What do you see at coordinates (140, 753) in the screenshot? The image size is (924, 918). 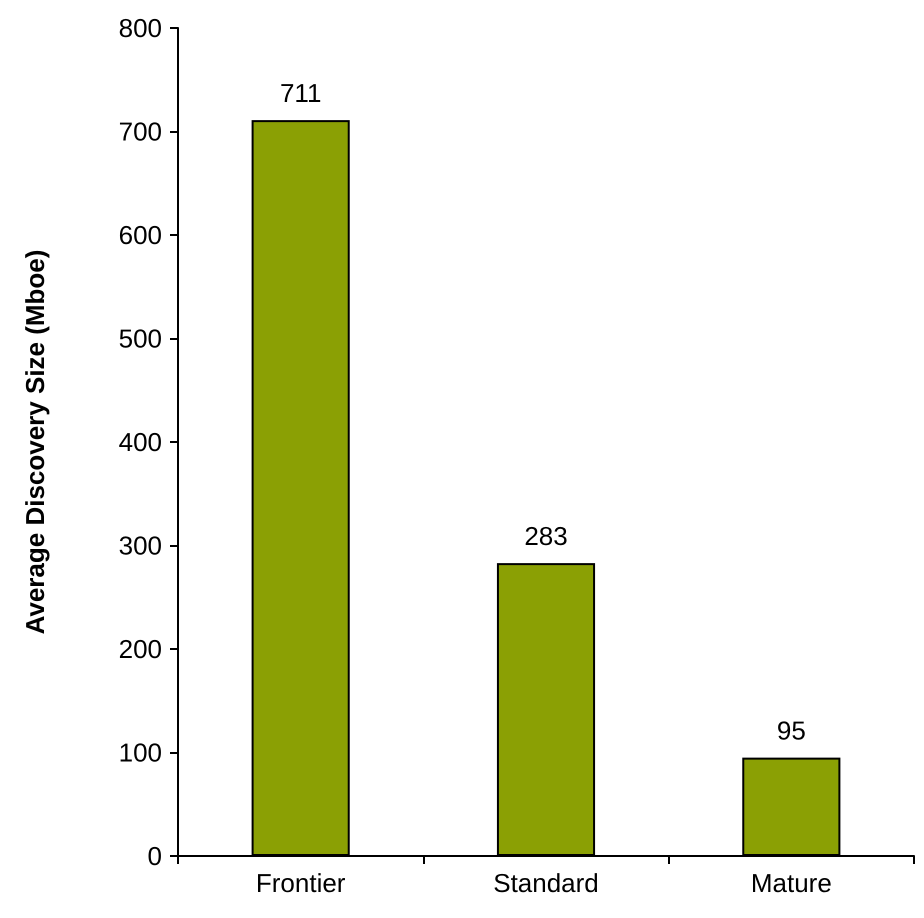 I see `y-tick-label: 100` at bounding box center [140, 753].